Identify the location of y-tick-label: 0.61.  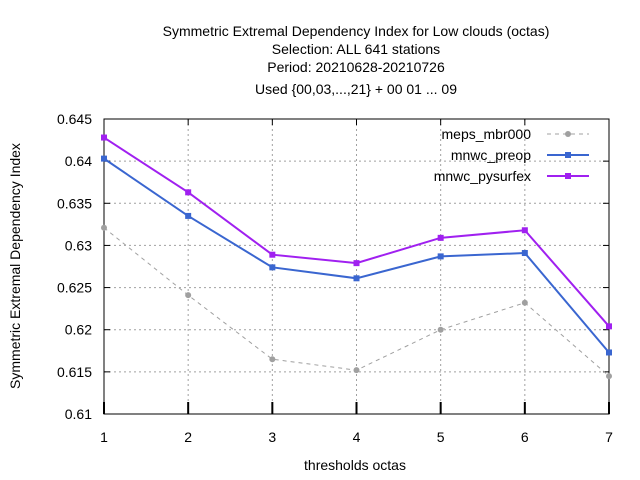
(78, 414).